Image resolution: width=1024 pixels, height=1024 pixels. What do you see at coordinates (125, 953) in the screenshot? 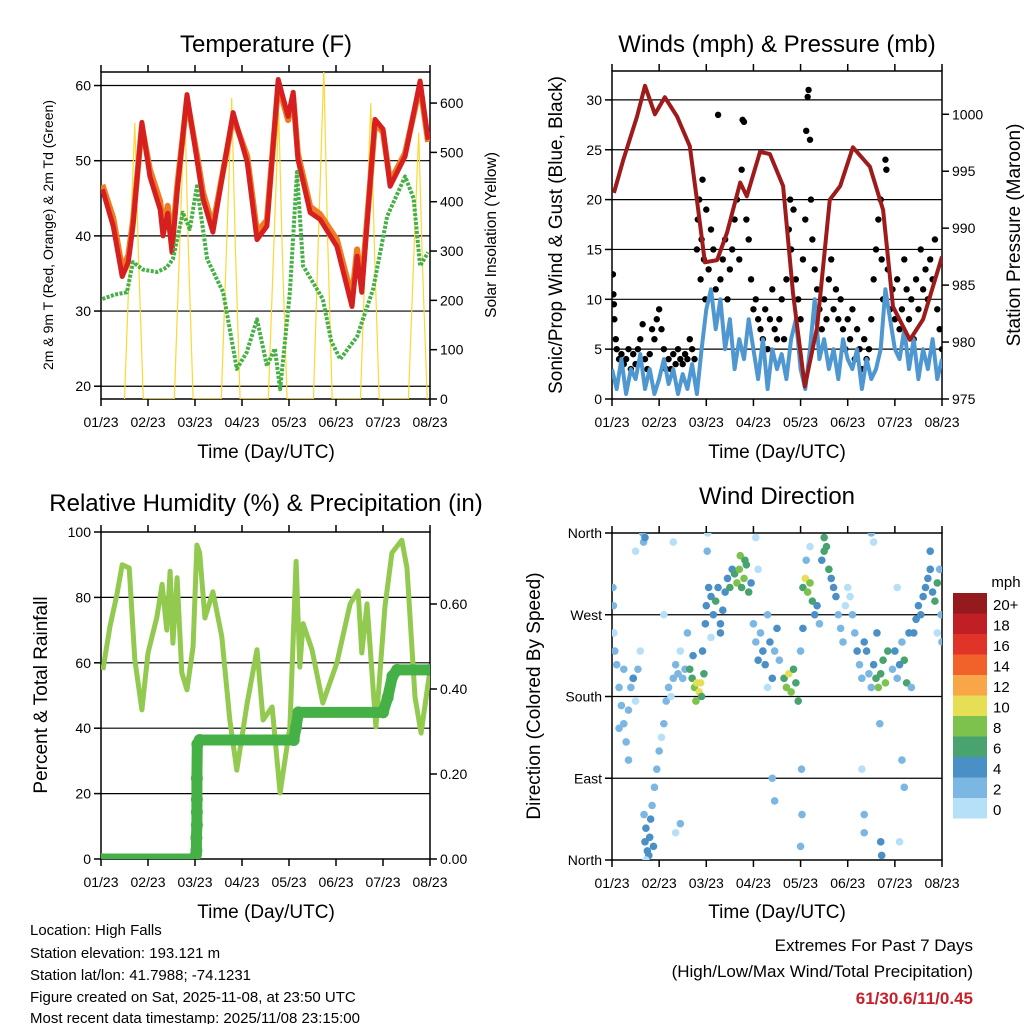
I see `footer-elevation: Station elevation: 193.121 m` at bounding box center [125, 953].